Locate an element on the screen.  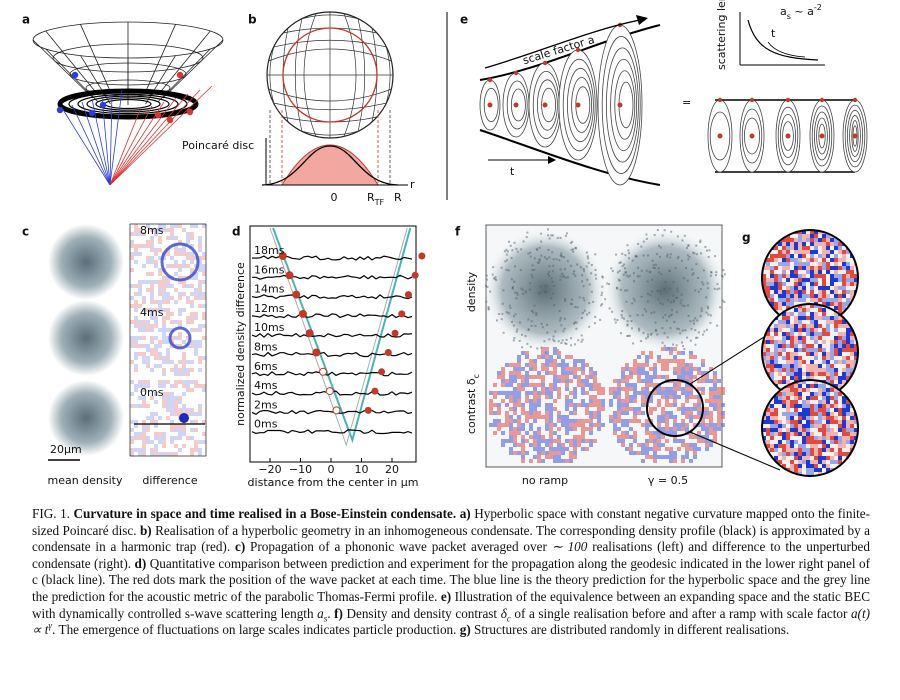
cone-ring is located at coordinates (128, 74).